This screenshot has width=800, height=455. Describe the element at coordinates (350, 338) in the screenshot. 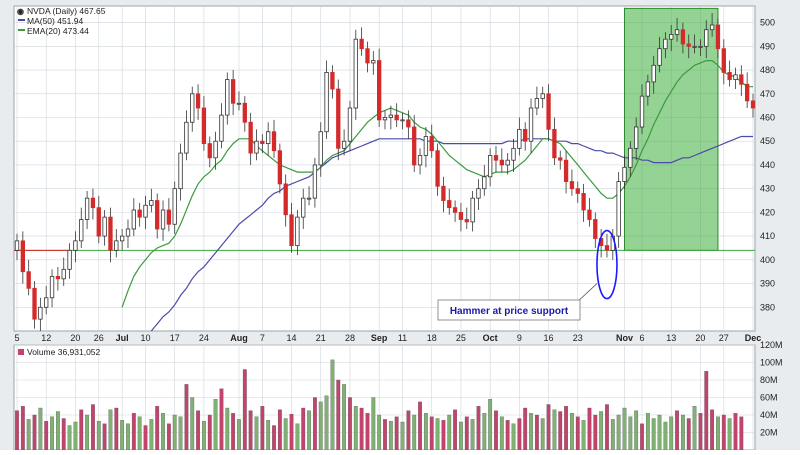

I see `x-tick-label: 28` at that location.